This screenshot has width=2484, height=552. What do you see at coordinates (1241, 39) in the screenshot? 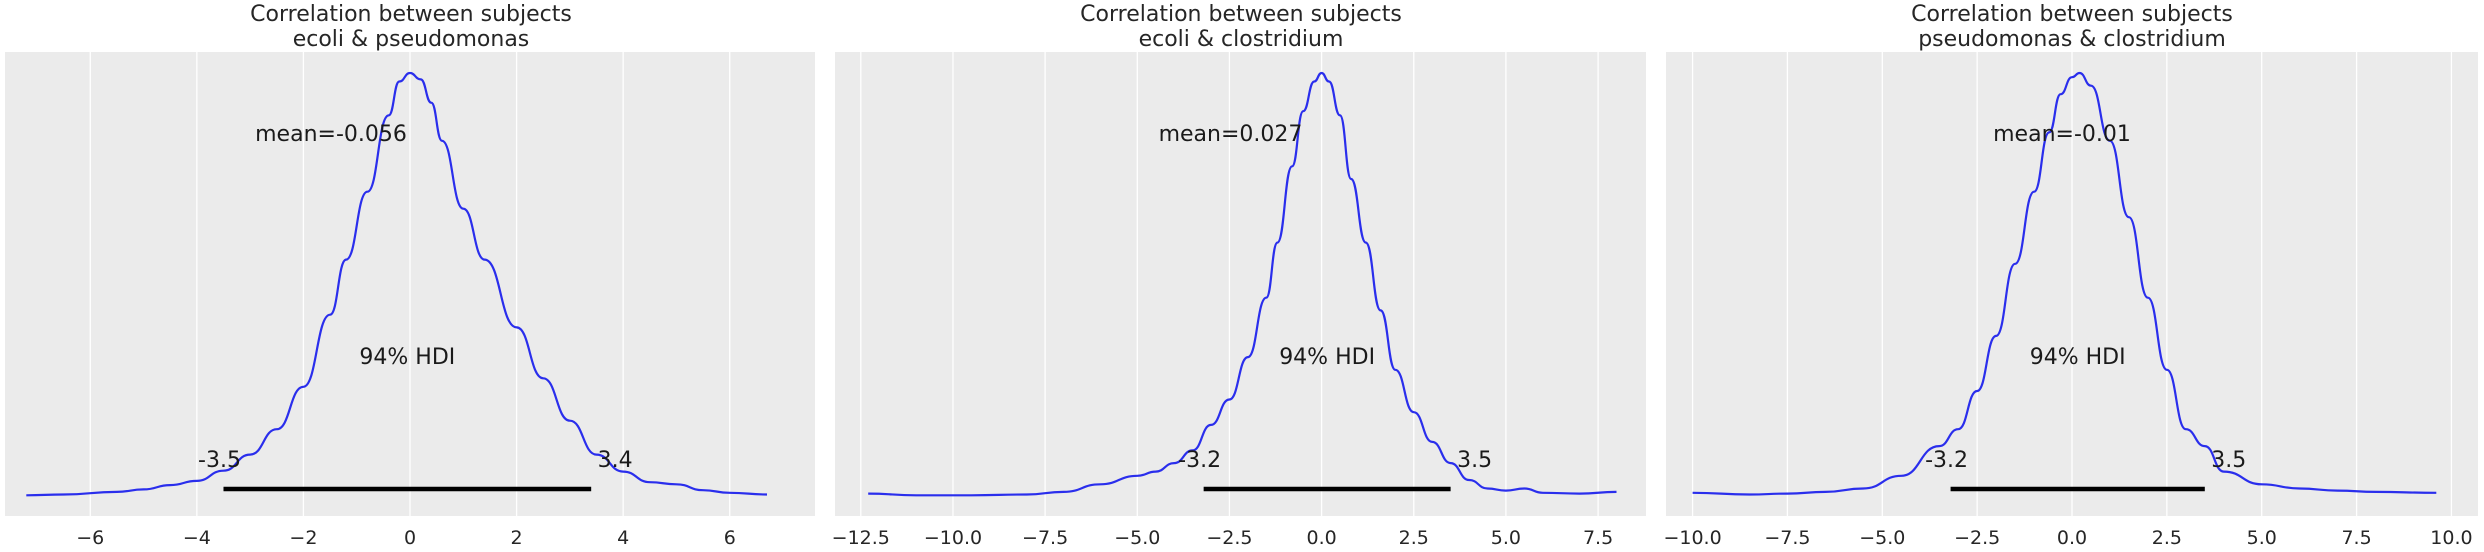
I see `title-line-pair: ecoli & clostridium` at bounding box center [1241, 39].